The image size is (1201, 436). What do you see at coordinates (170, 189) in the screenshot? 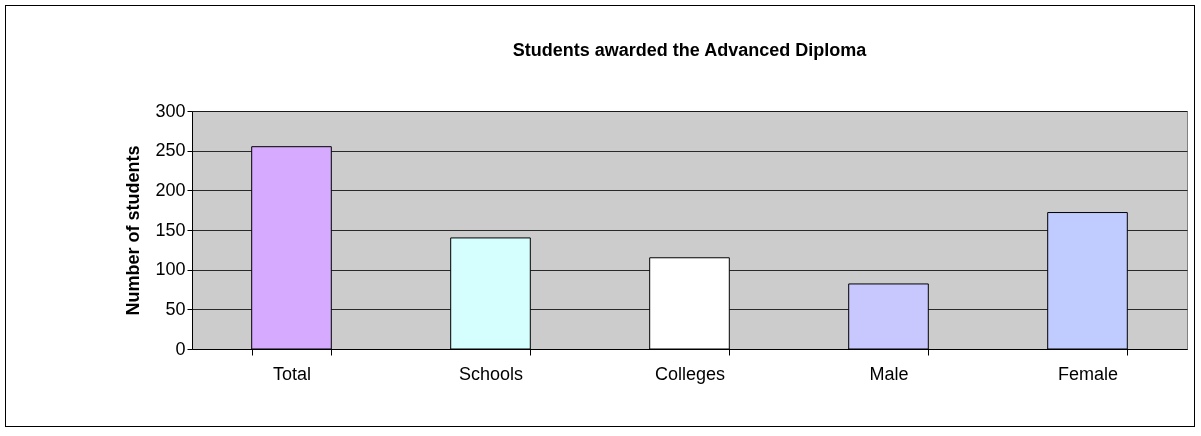
I see `y-tick-label: 200` at bounding box center [170, 189].